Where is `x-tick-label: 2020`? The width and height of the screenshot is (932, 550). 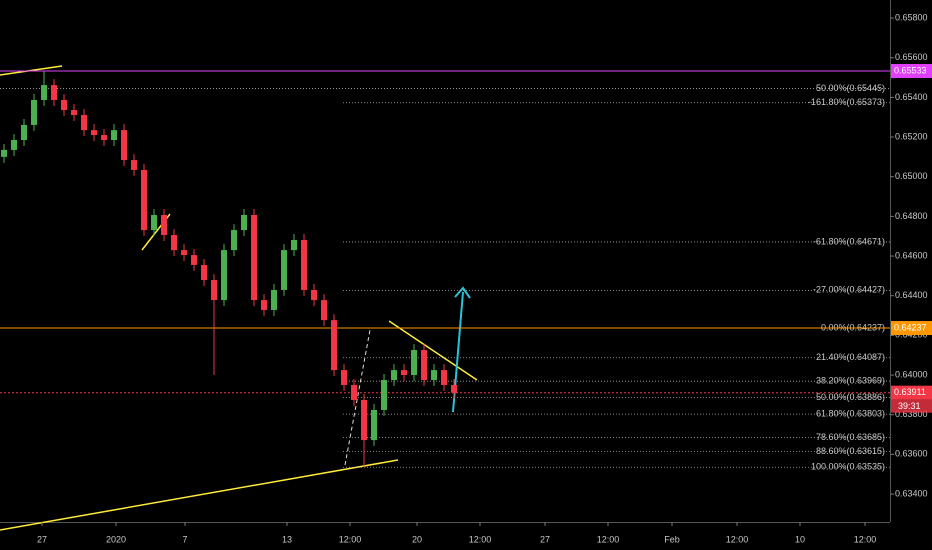
x-tick-label: 2020 is located at coordinates (116, 539).